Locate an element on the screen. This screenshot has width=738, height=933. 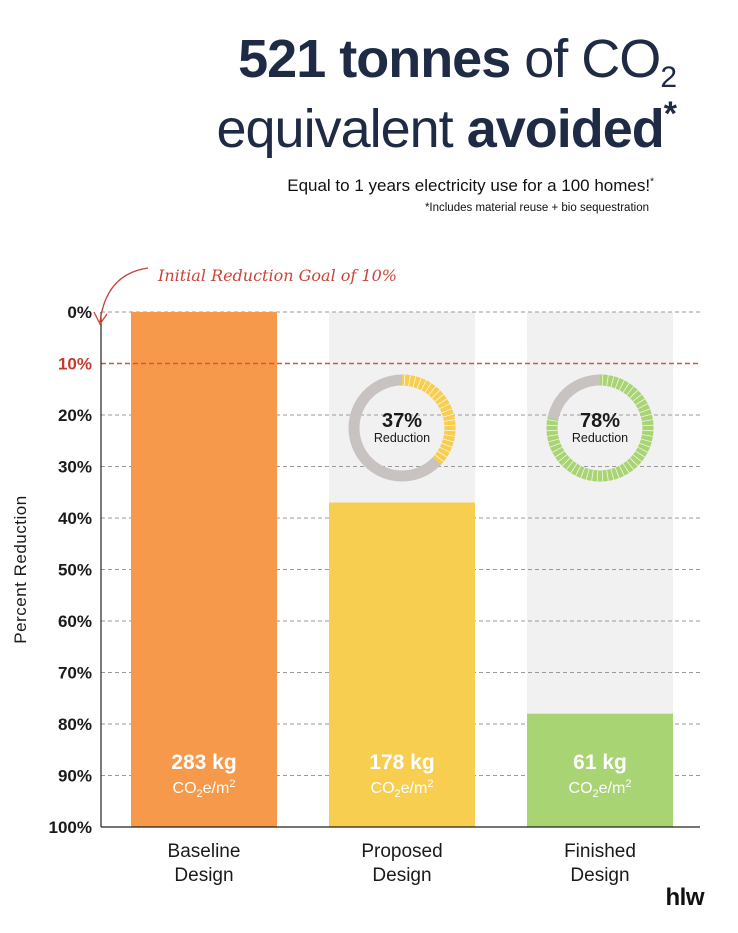
headline-line-1: 521 tonnes of CO2 is located at coordinates (446, 61).